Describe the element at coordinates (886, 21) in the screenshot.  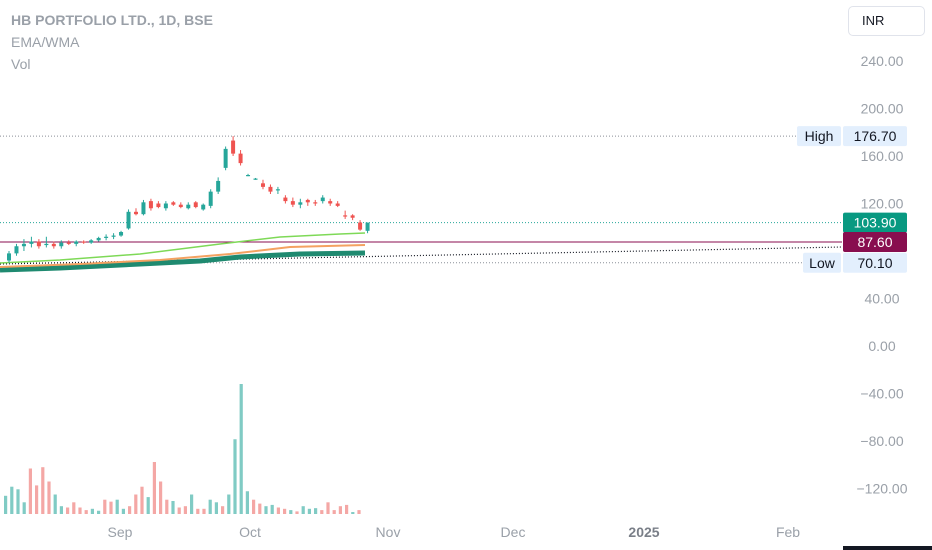
I see `currency-button: INR` at that location.